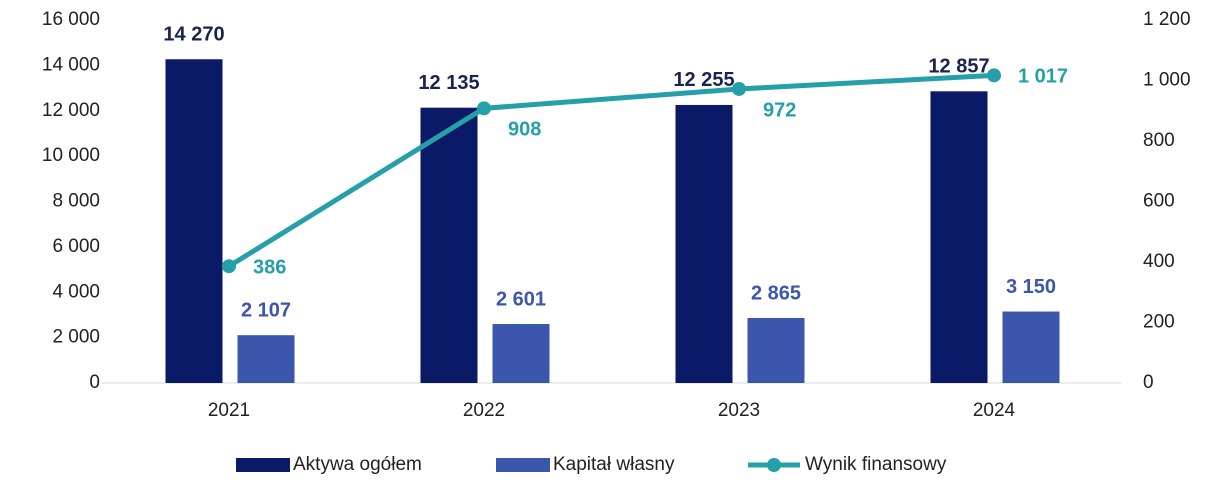  What do you see at coordinates (739, 410) in the screenshot?
I see `x-tick-label: 2023` at bounding box center [739, 410].